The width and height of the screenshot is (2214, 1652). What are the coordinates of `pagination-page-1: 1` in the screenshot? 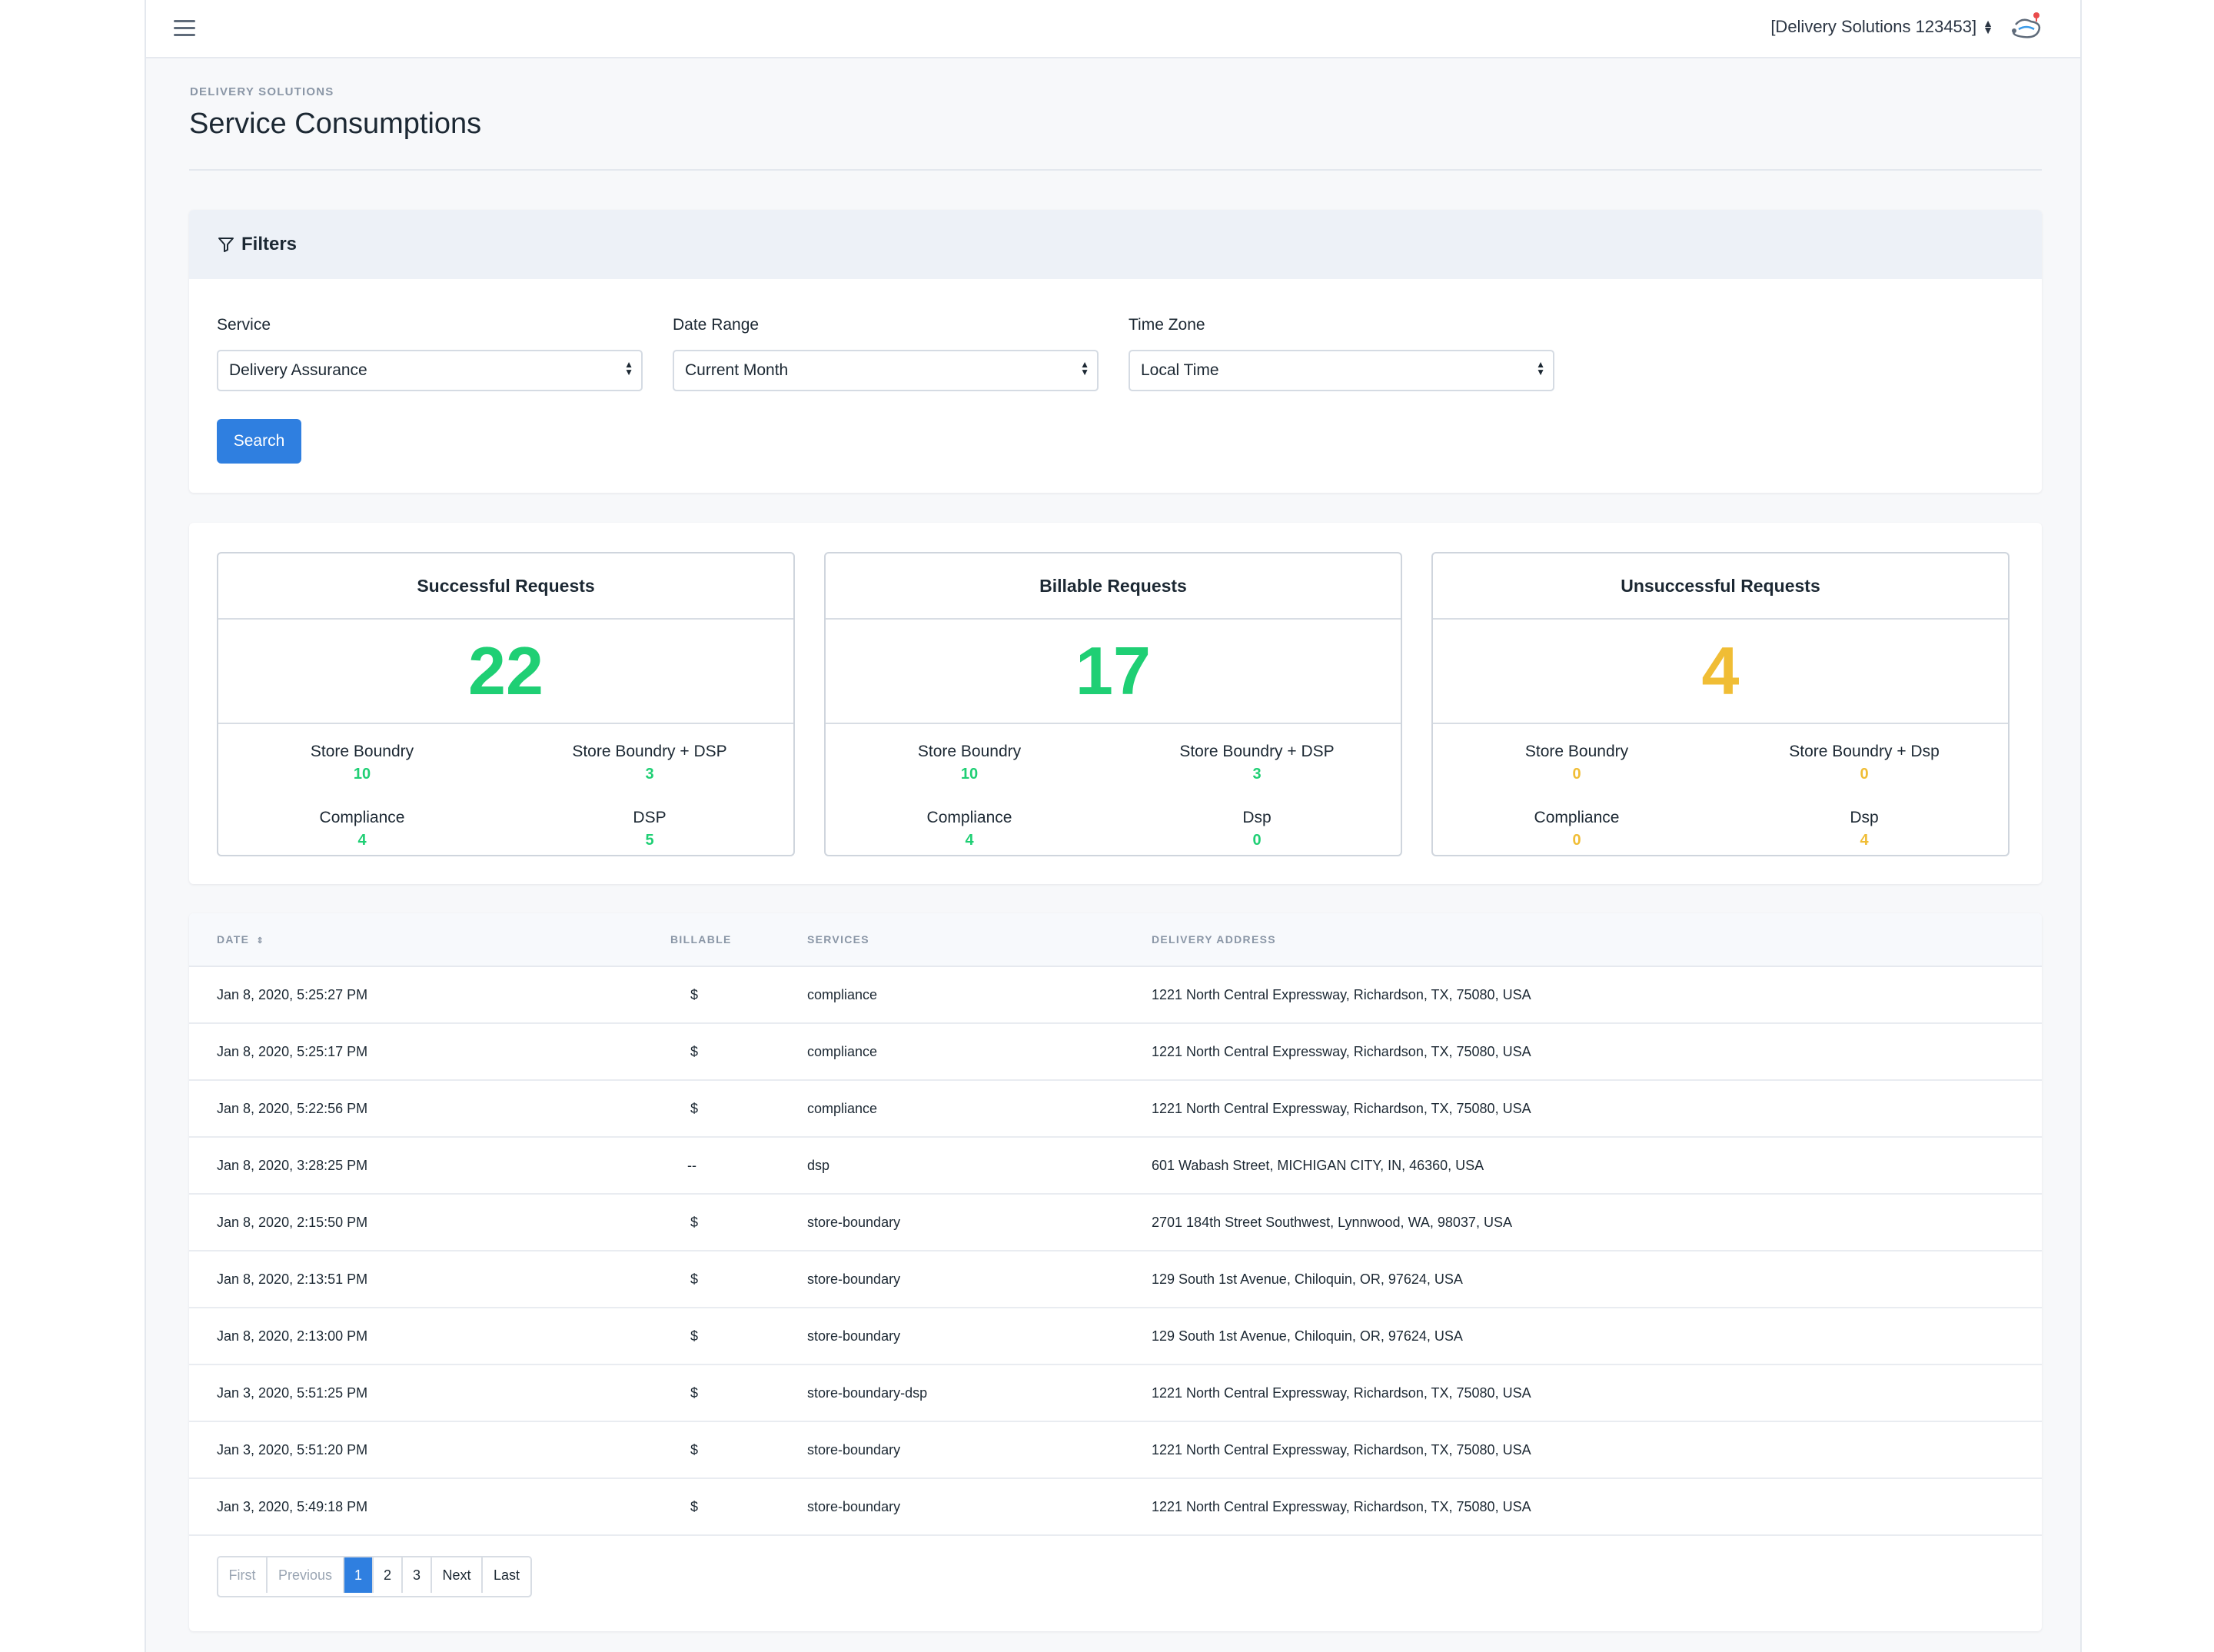 It's located at (359, 1575).